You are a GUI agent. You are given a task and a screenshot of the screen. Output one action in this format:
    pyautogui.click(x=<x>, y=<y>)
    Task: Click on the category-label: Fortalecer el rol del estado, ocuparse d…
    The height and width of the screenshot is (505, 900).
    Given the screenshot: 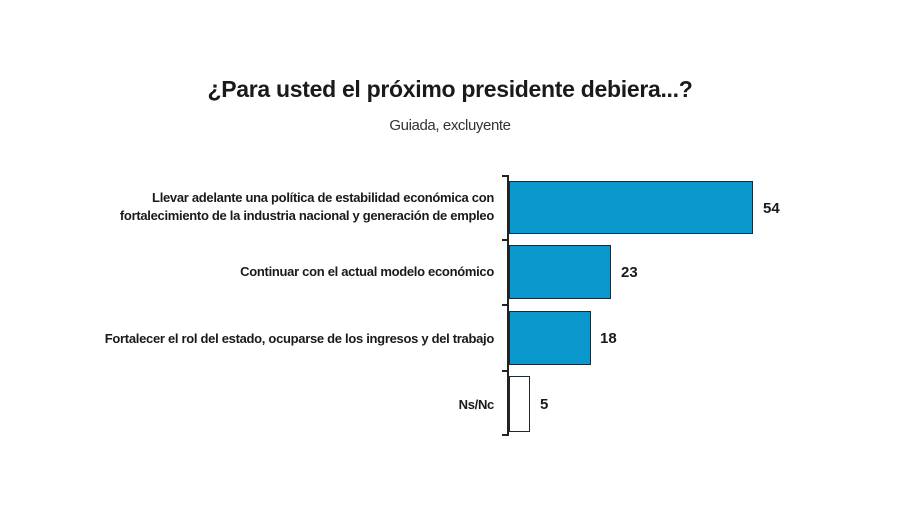 What is the action you would take?
    pyautogui.click(x=299, y=338)
    